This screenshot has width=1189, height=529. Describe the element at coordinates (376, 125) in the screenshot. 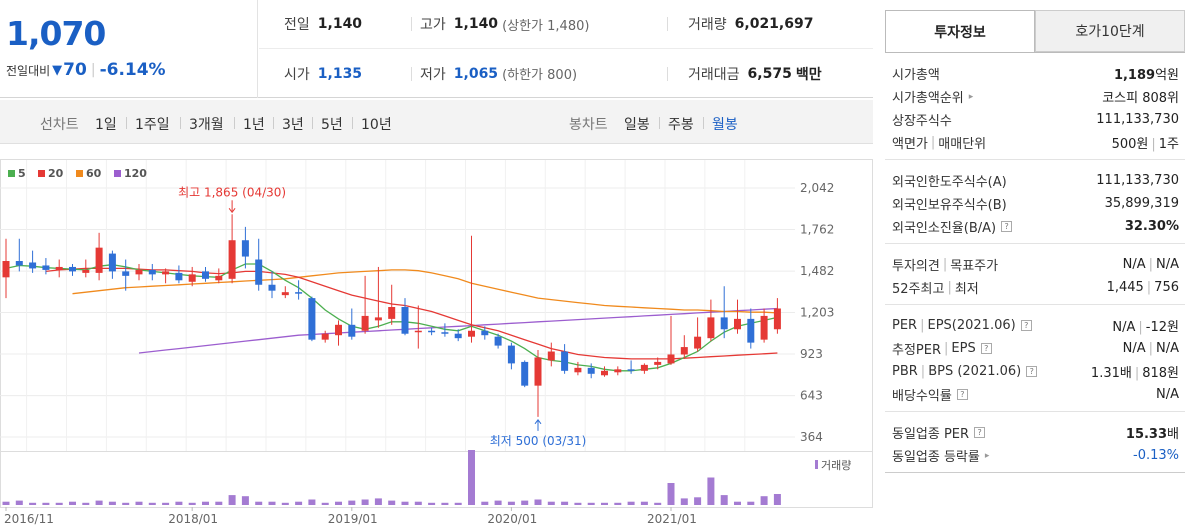

I see `tab-10y: 10년` at that location.